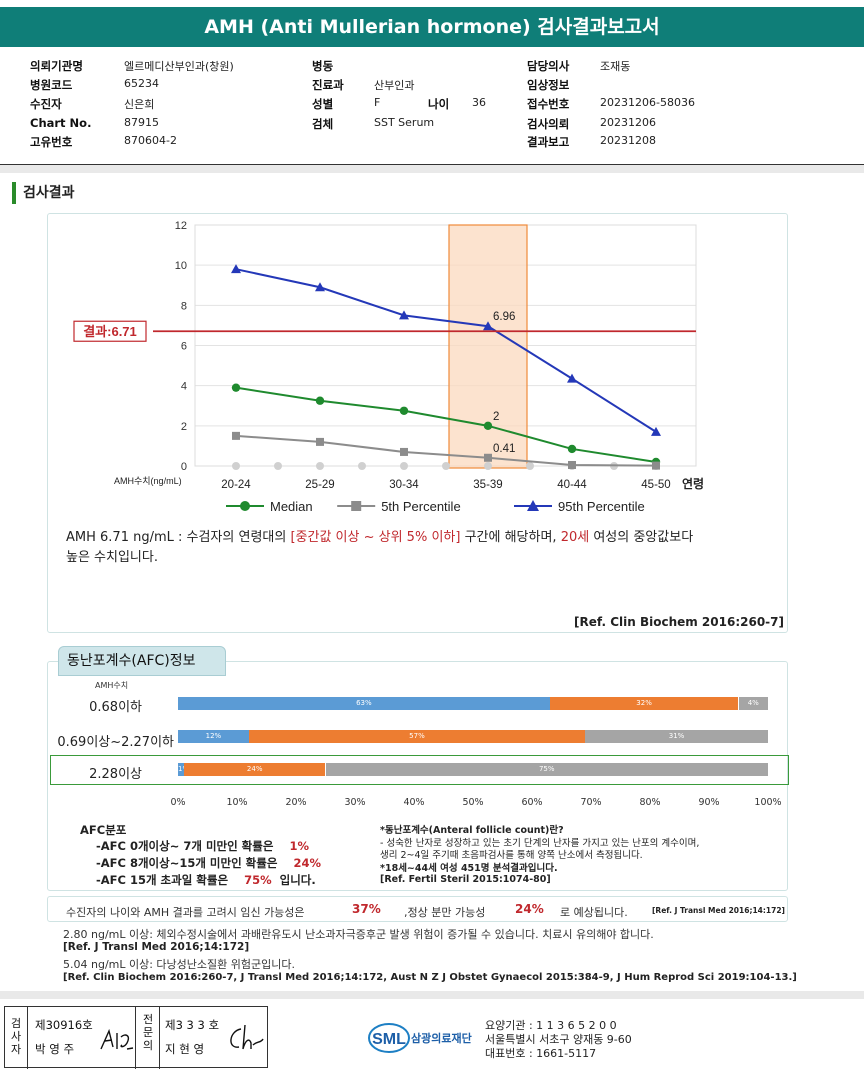 The width and height of the screenshot is (864, 1072). I want to click on afc-row-label: 0.68이하, so click(115, 707).